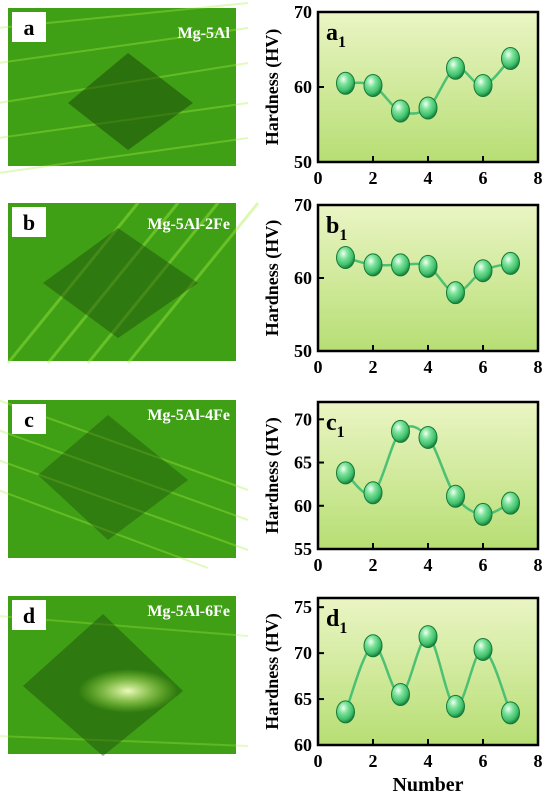  Describe the element at coordinates (120, 283) in the screenshot. I see `indent-b` at that location.